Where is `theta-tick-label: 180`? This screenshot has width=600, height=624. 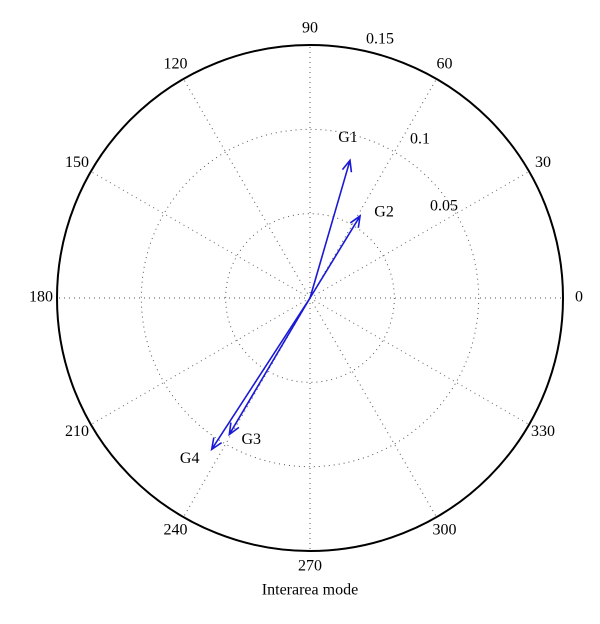 theta-tick-label: 180 is located at coordinates (41, 297).